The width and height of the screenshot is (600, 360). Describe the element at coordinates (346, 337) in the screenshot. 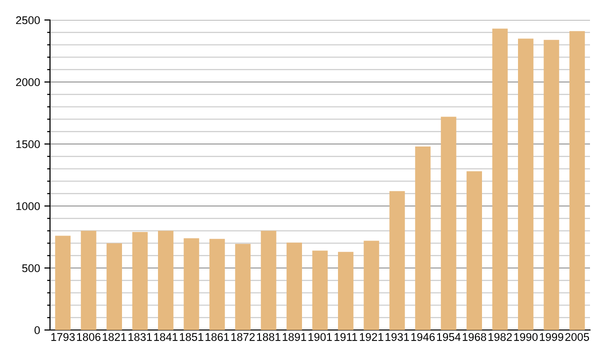

I see `x-tick-label: 1911` at that location.